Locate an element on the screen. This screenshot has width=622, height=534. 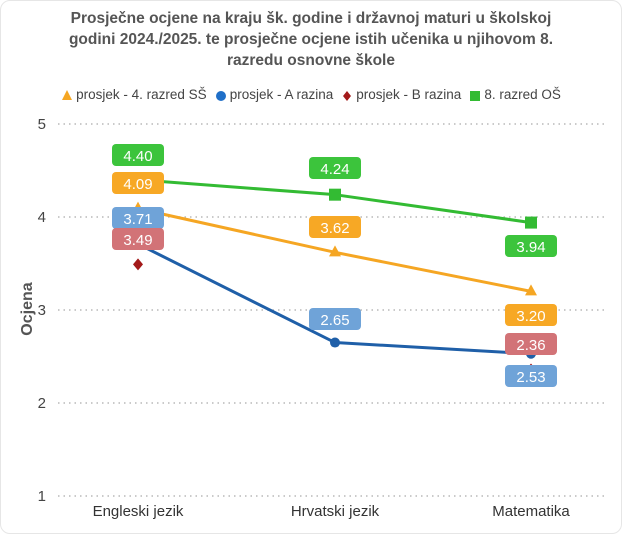
y-tick-label: 2 is located at coordinates (42, 403).